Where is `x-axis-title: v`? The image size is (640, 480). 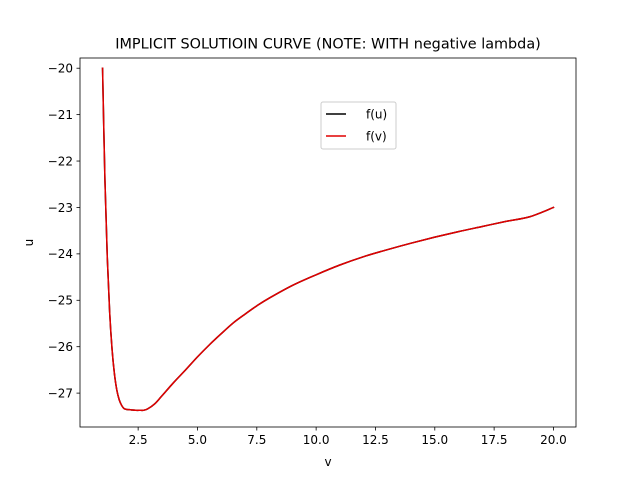 x-axis-title: v is located at coordinates (327, 462).